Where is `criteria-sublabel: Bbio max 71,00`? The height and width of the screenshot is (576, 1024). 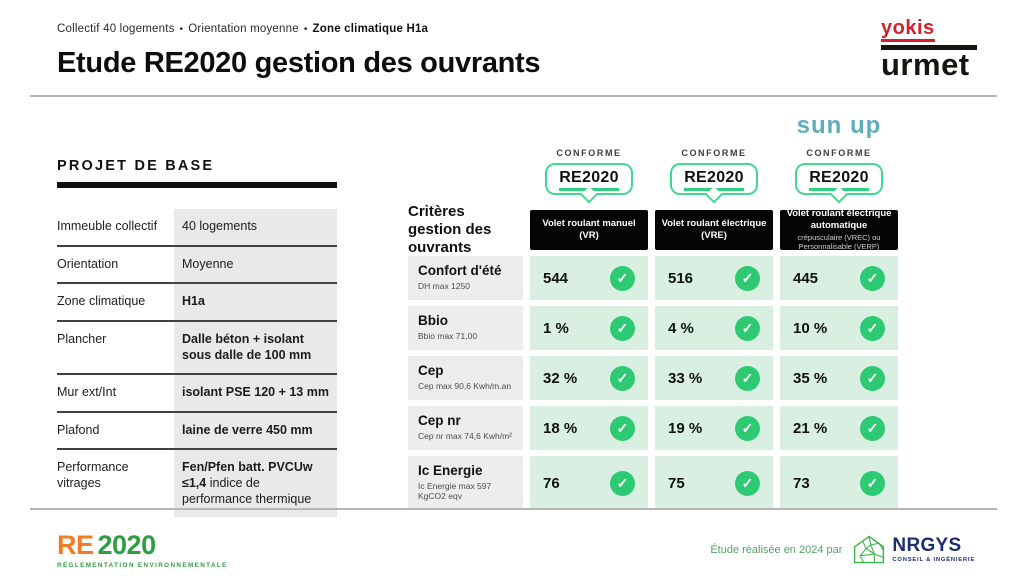
criteria-sublabel: Bbio max 71,00 is located at coordinates (448, 336).